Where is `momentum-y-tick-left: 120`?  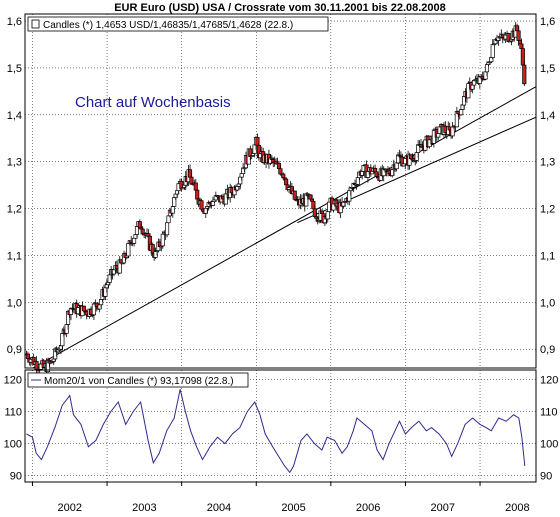
momentum-y-tick-left: 120 is located at coordinates (13, 381).